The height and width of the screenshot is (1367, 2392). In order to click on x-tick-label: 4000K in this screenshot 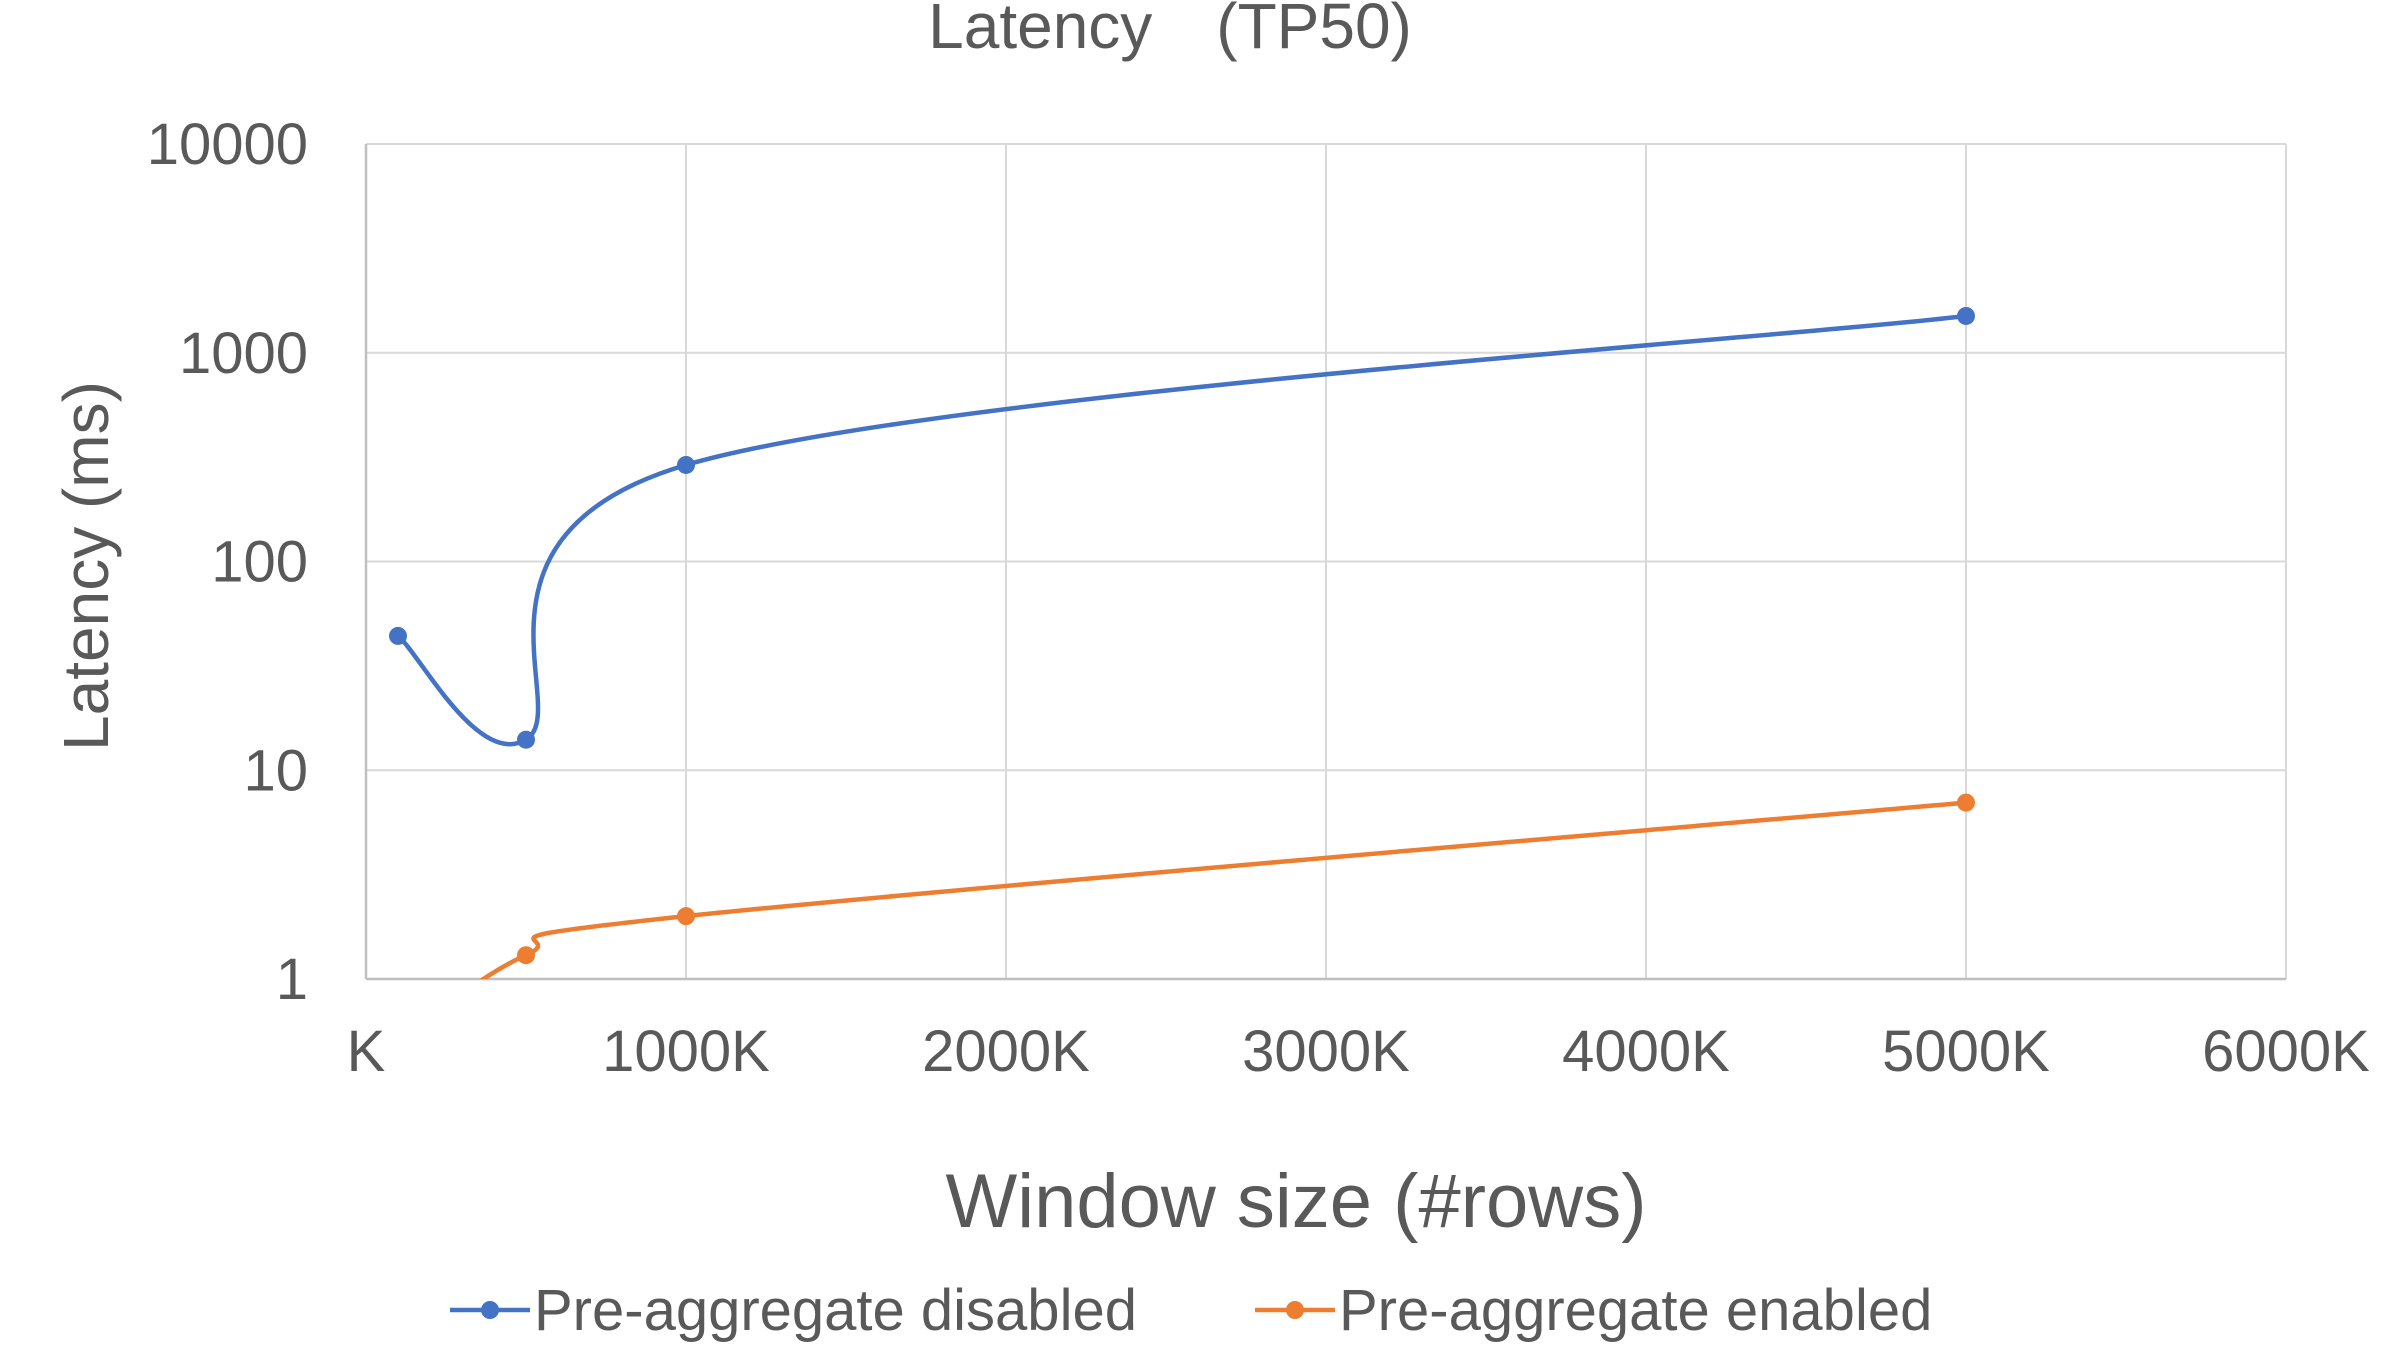, I will do `click(1646, 1051)`.